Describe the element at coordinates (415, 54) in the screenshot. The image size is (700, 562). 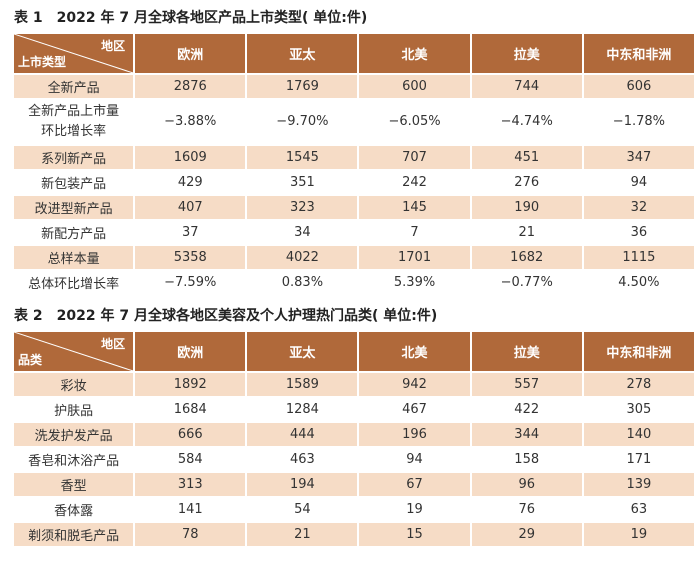
I see `table1-col-header: 北美` at that location.